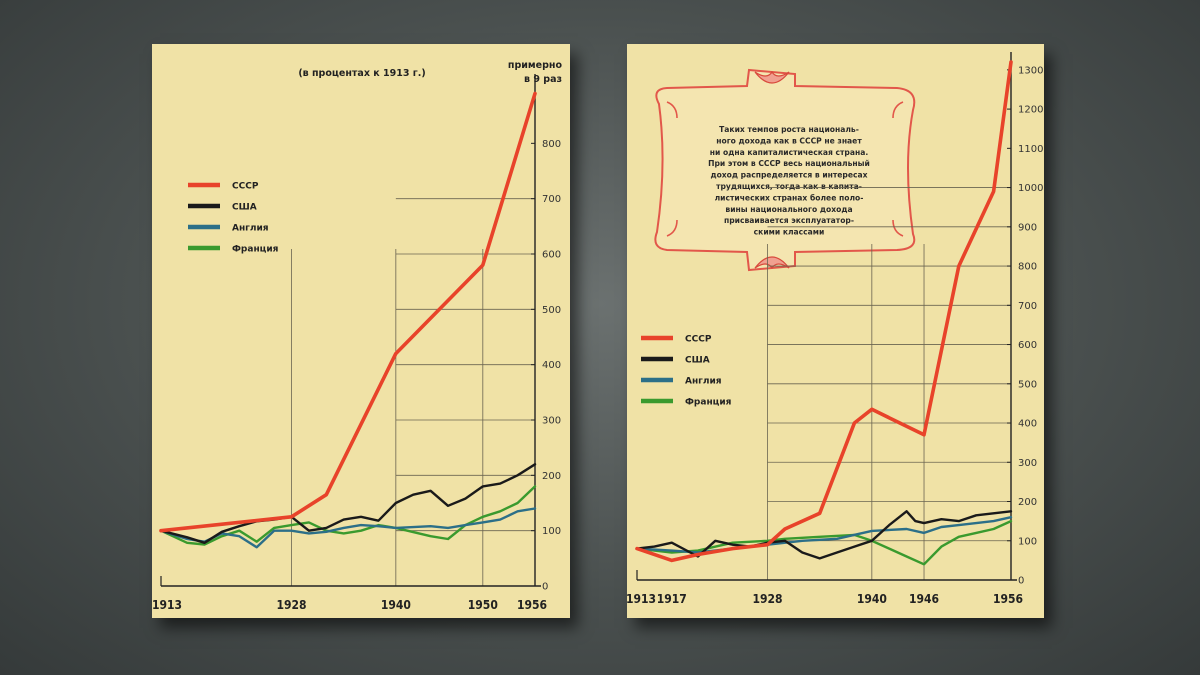 Image resolution: width=1200 pixels, height=675 pixels. I want to click on y-tick-label: 1000, so click(1030, 188).